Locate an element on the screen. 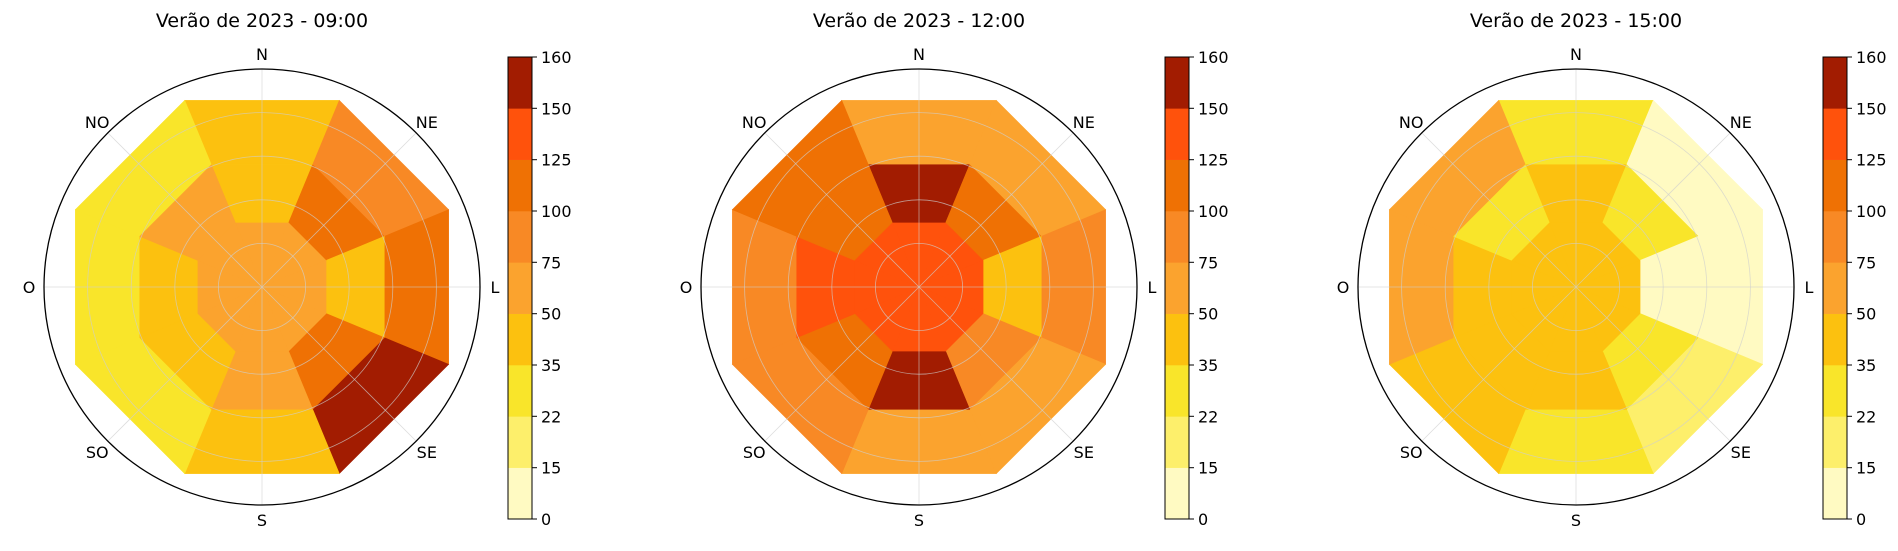 The image size is (1898, 551). chart-title: Verão de 2023 - 15:00 is located at coordinates (1576, 21).